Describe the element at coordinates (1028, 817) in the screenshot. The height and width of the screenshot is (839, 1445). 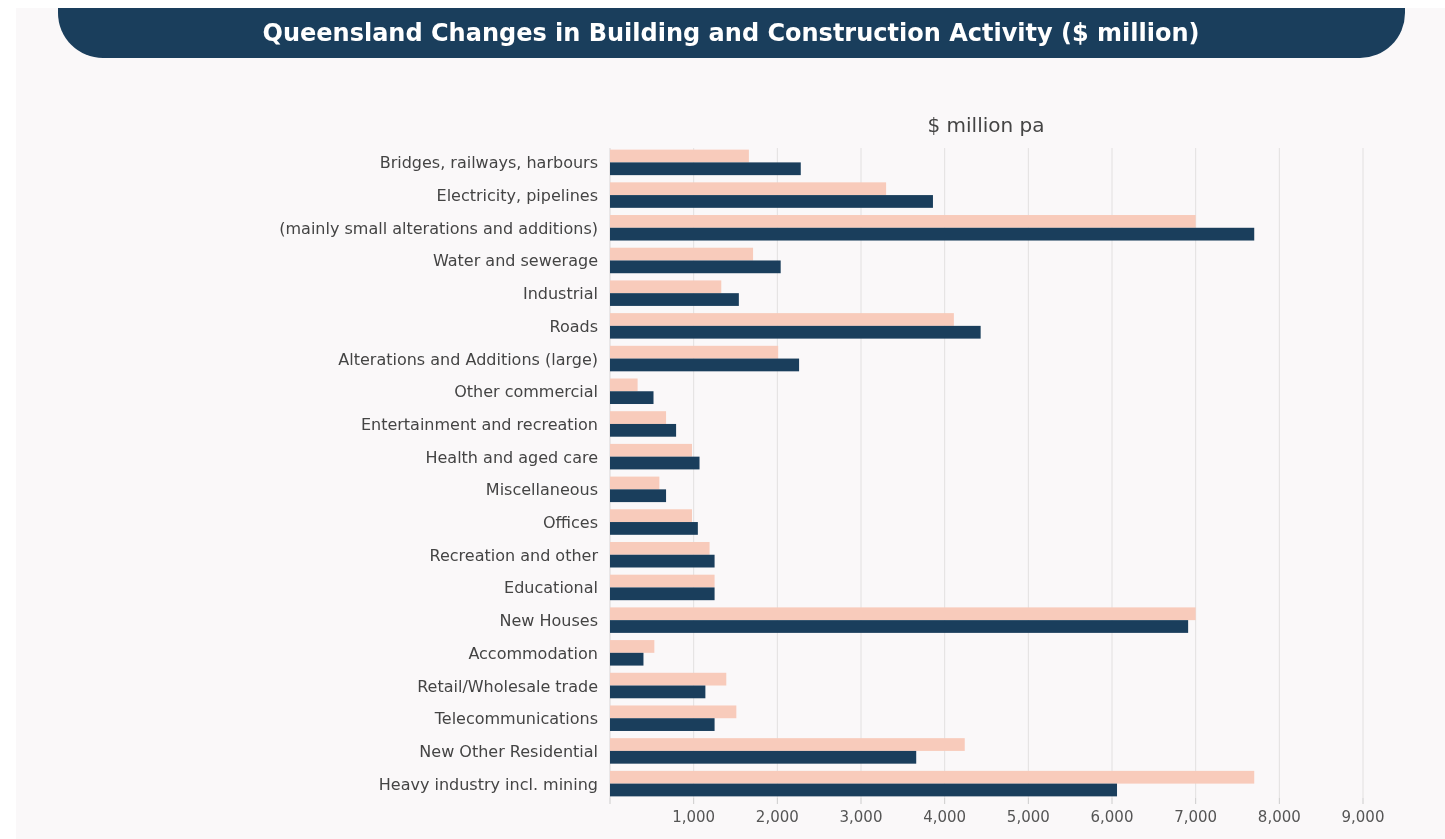
I see `x-tick-label: 5,000` at that location.